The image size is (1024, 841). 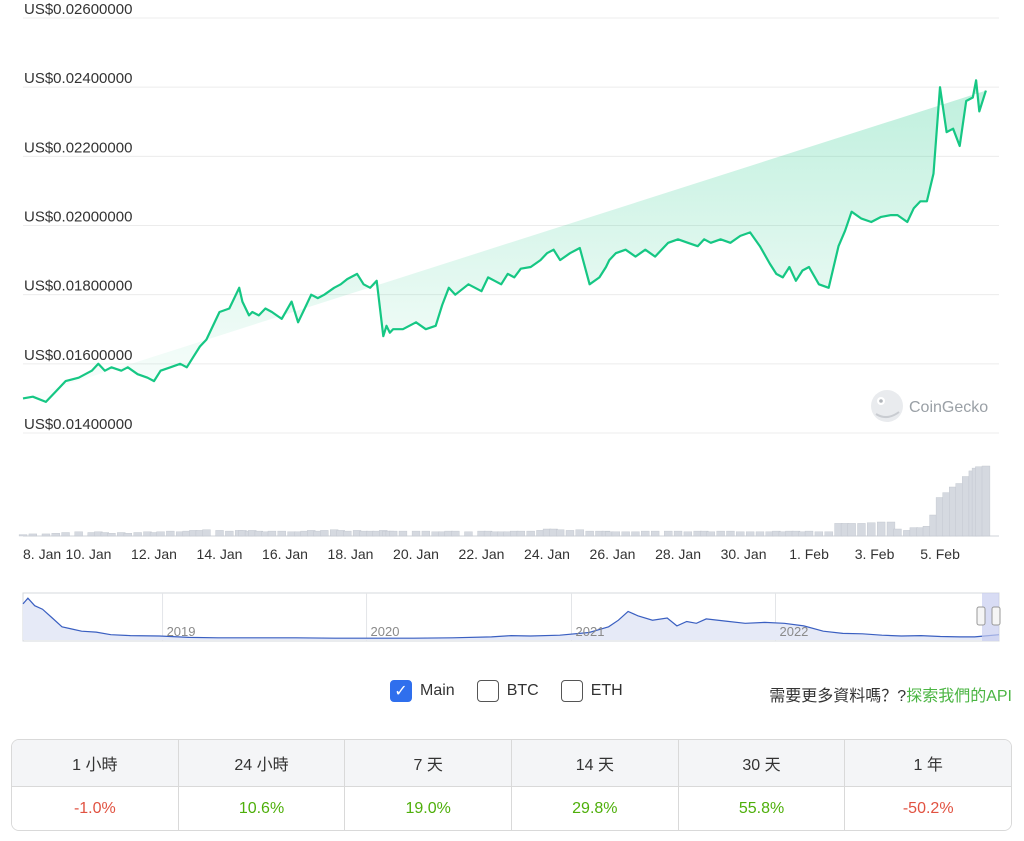 I want to click on stat-value: 55.8%, so click(x=761, y=808).